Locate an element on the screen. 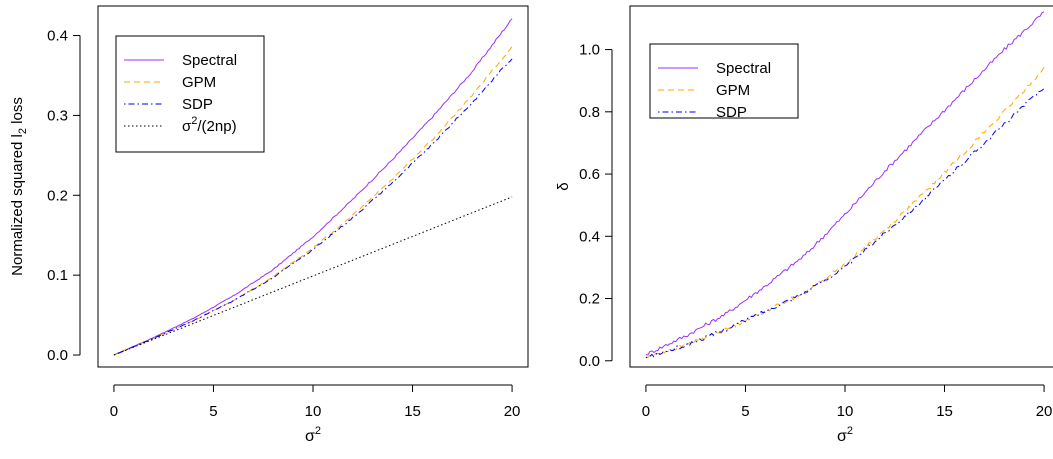 Image resolution: width=1053 pixels, height=459 pixels. y-axis-label-text: δ is located at coordinates (563, 186).